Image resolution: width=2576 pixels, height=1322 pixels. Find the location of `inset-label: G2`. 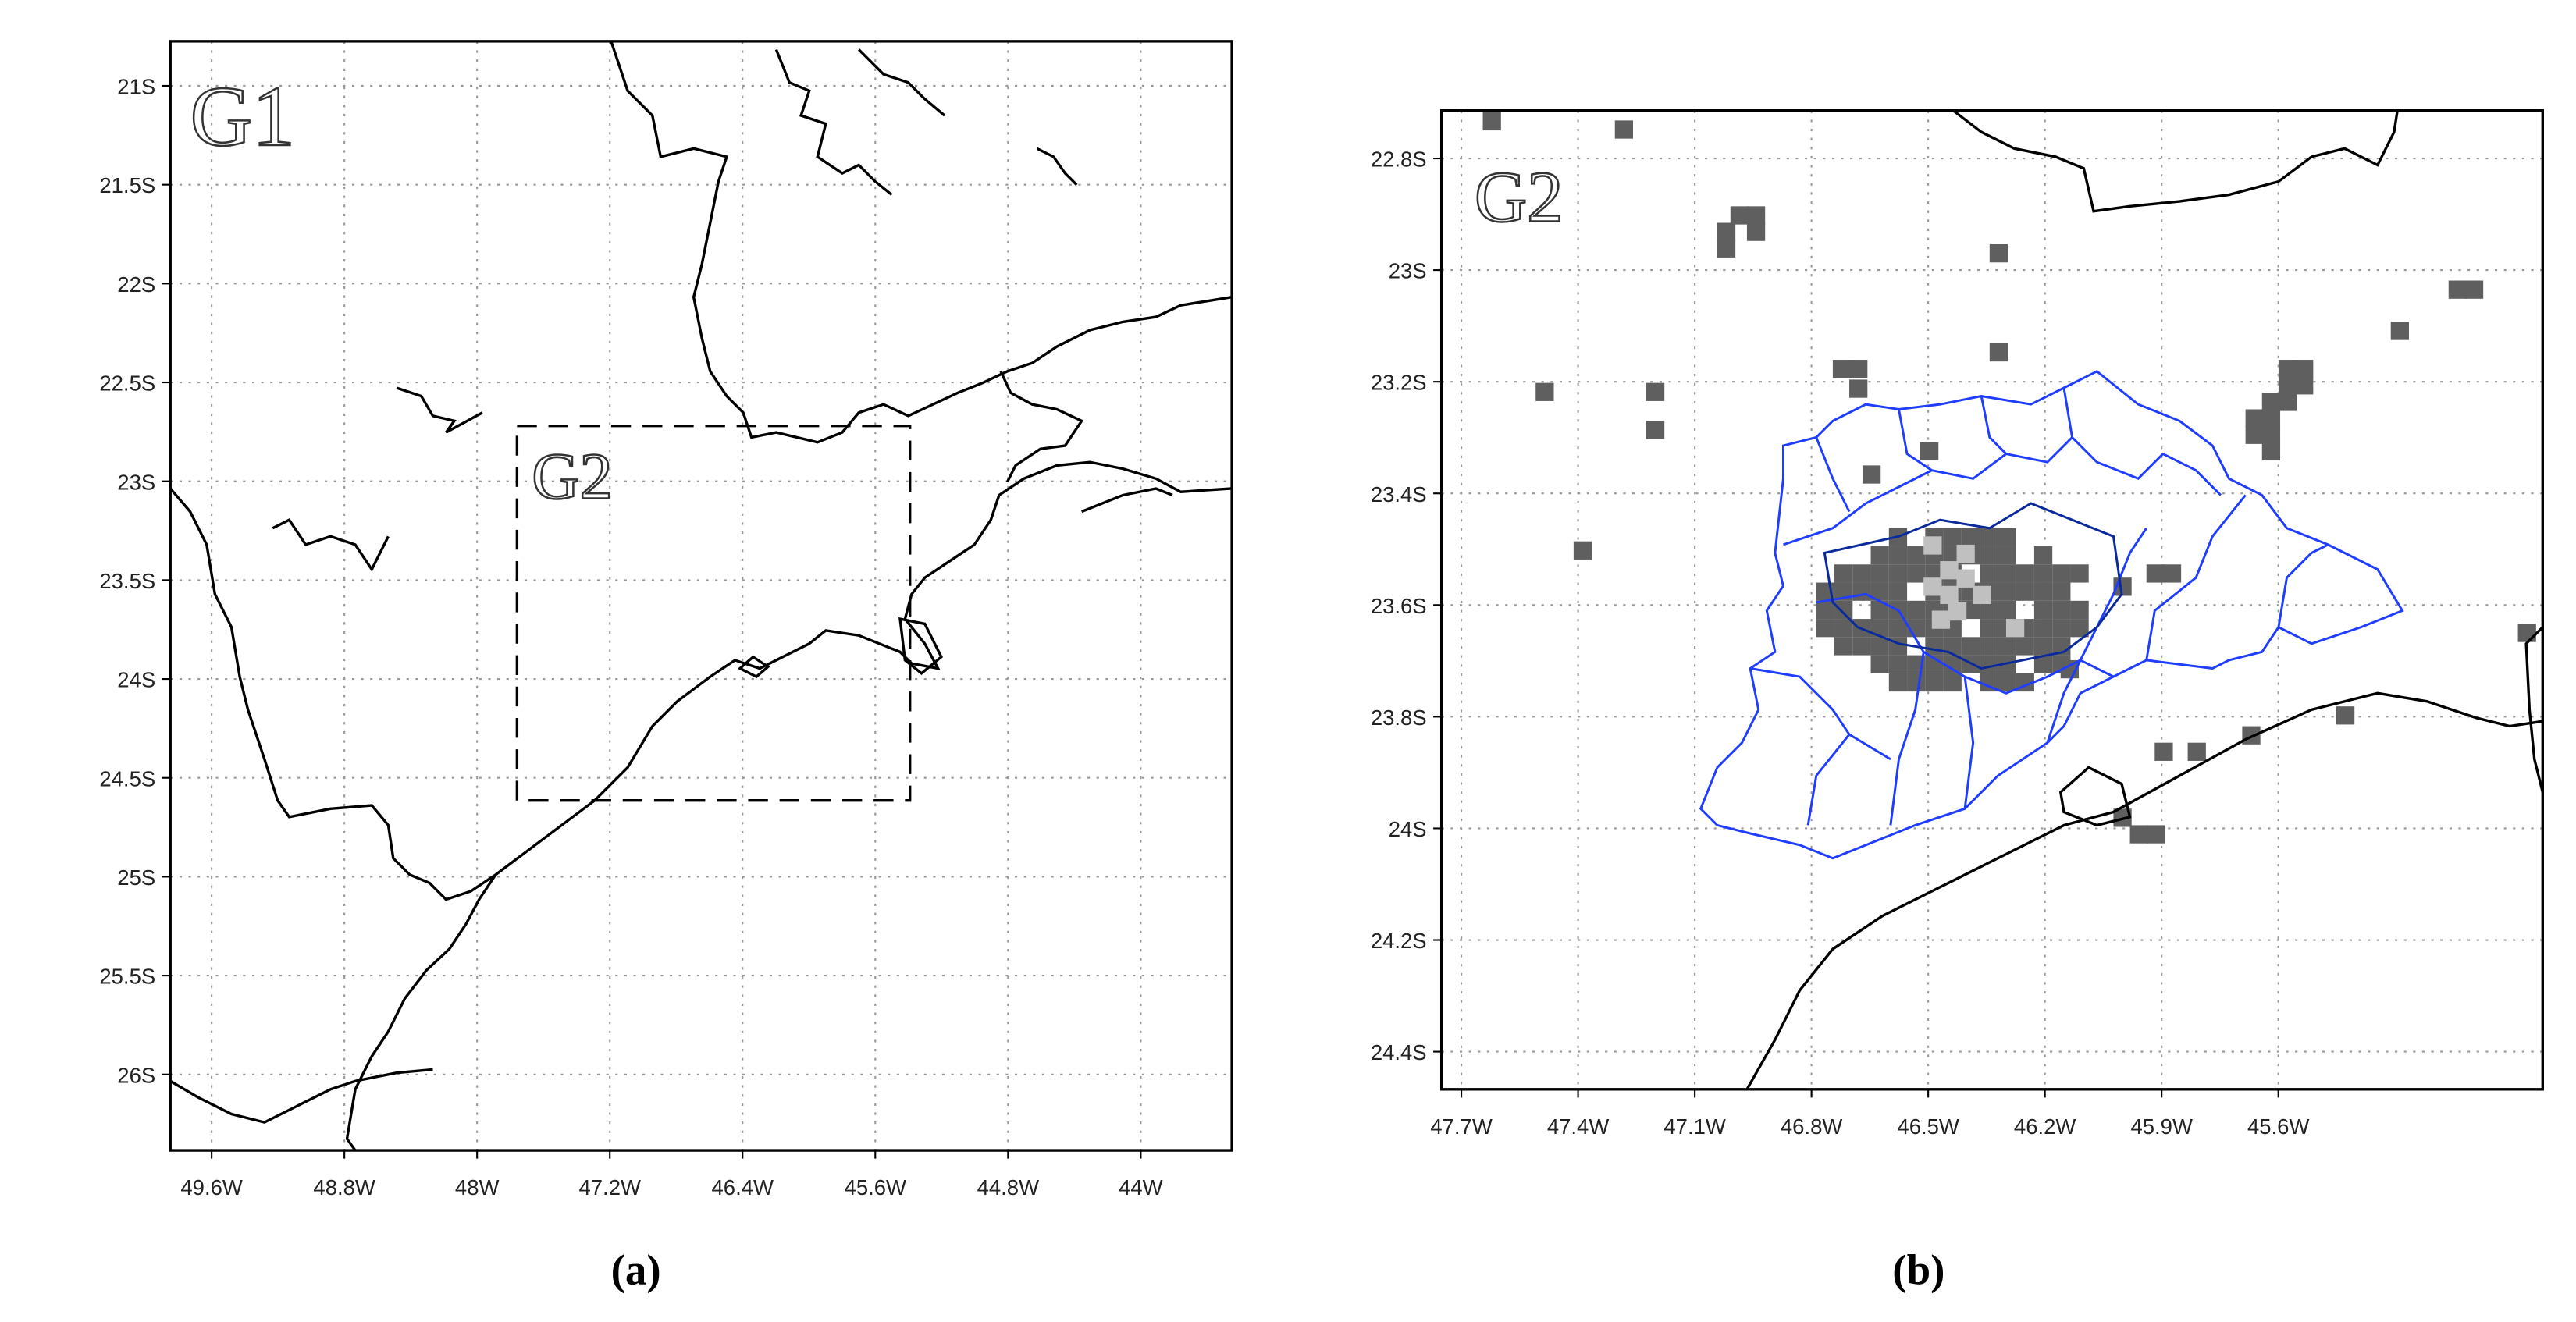

inset-label: G2 is located at coordinates (572, 478).